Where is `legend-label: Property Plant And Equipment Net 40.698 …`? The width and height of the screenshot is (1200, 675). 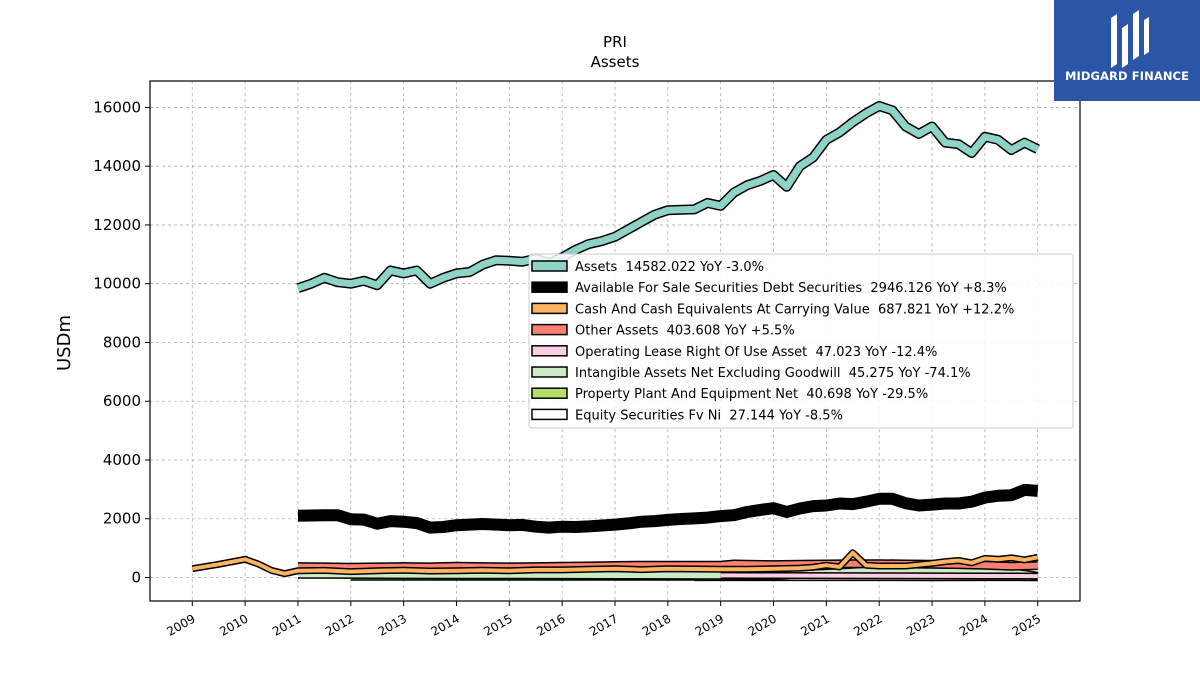
legend-label: Property Plant And Equipment Net 40.698 … is located at coordinates (751, 394).